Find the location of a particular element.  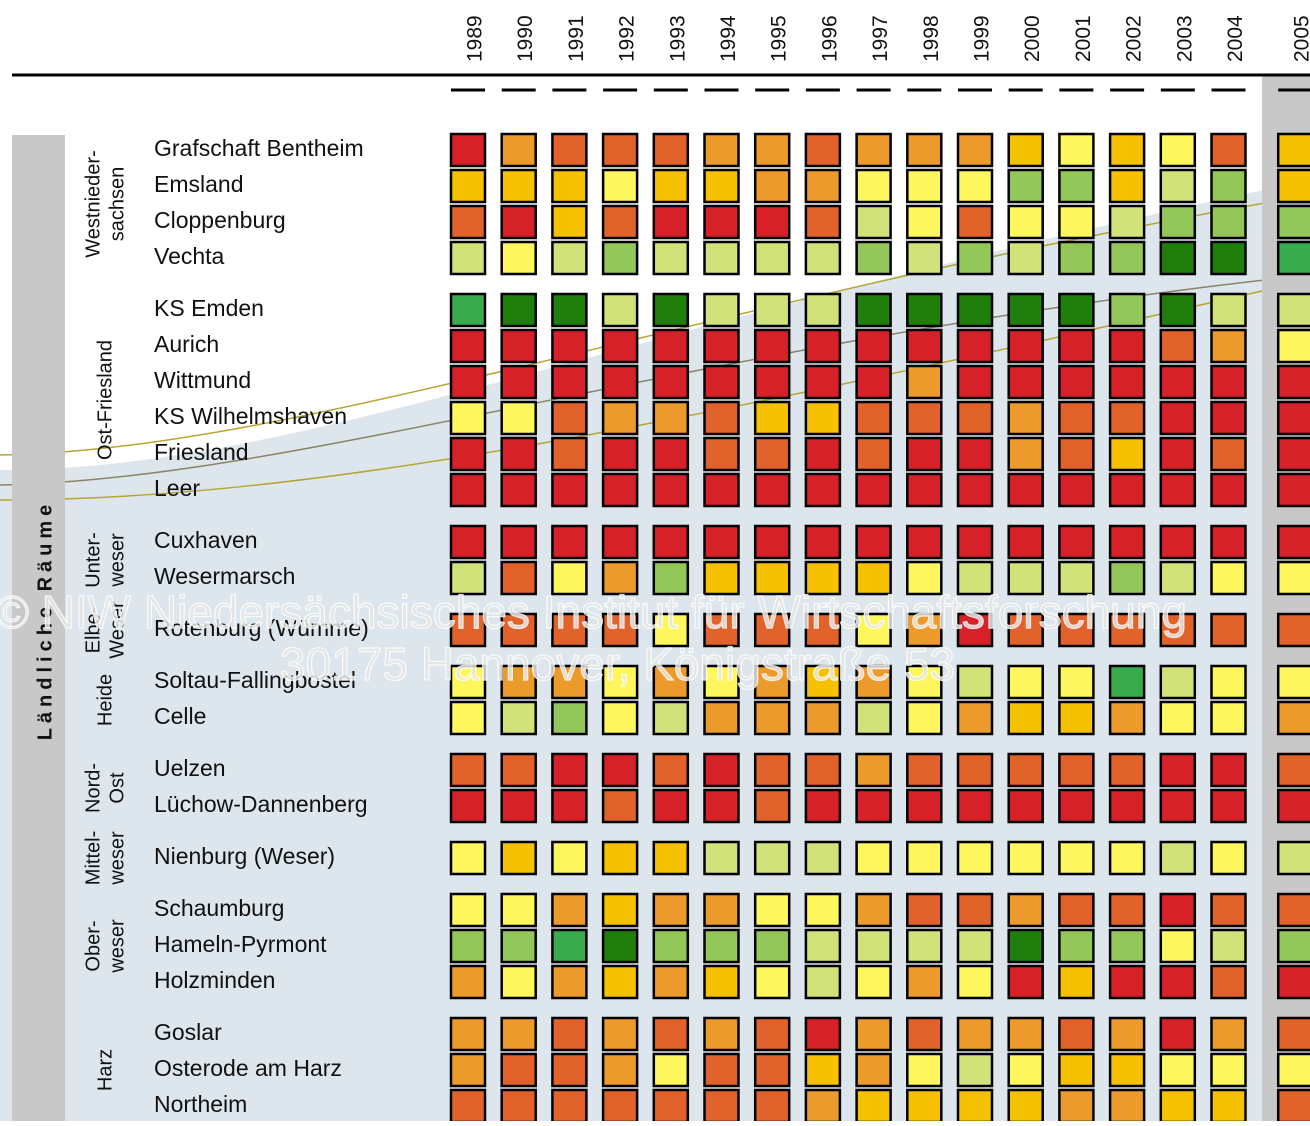

row-label: Holzminden is located at coordinates (214, 980).